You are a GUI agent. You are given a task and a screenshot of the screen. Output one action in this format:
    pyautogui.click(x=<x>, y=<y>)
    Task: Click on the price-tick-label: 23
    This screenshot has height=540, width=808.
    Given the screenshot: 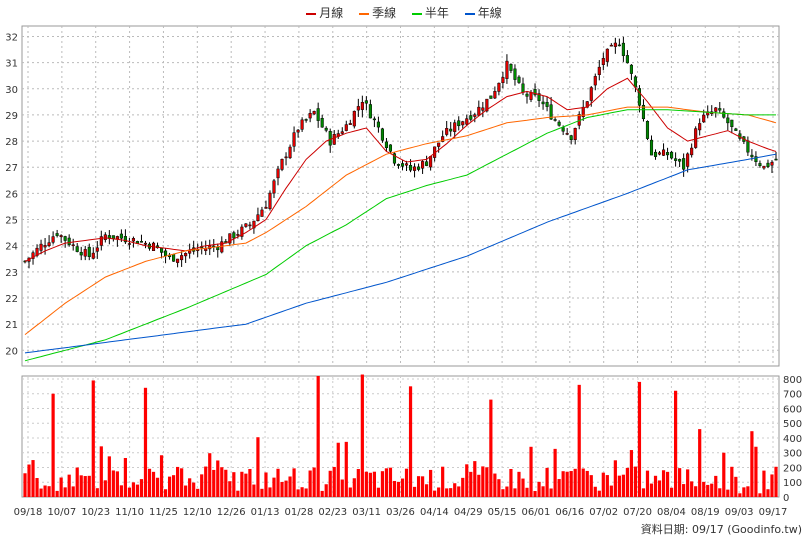 What is the action you would take?
    pyautogui.click(x=11, y=273)
    